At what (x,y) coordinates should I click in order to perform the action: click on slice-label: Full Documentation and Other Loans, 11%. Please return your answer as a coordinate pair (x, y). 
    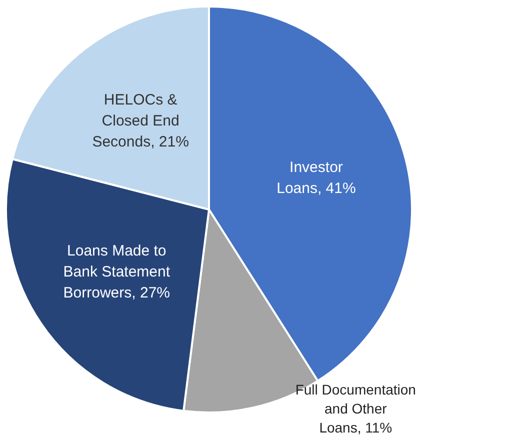
    Looking at the image, I should click on (355, 408).